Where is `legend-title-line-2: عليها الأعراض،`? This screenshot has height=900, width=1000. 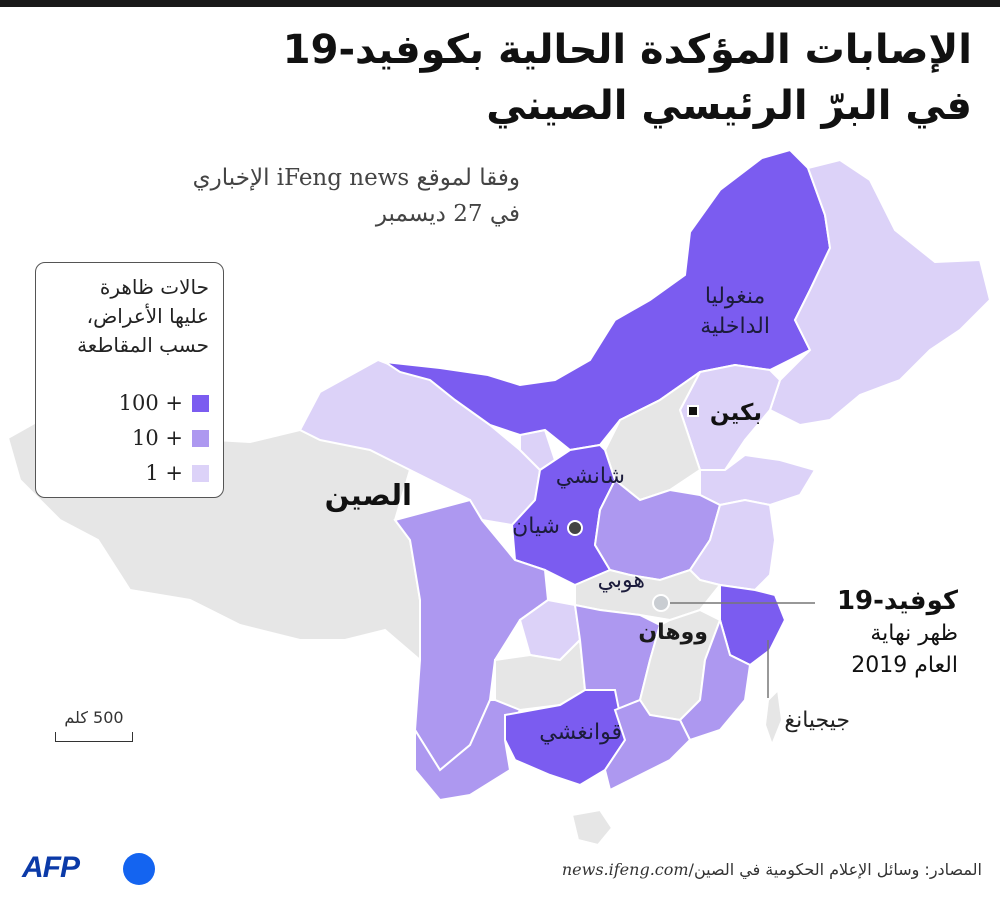
legend-title-line-2: عليها الأعراض، is located at coordinates (147, 316).